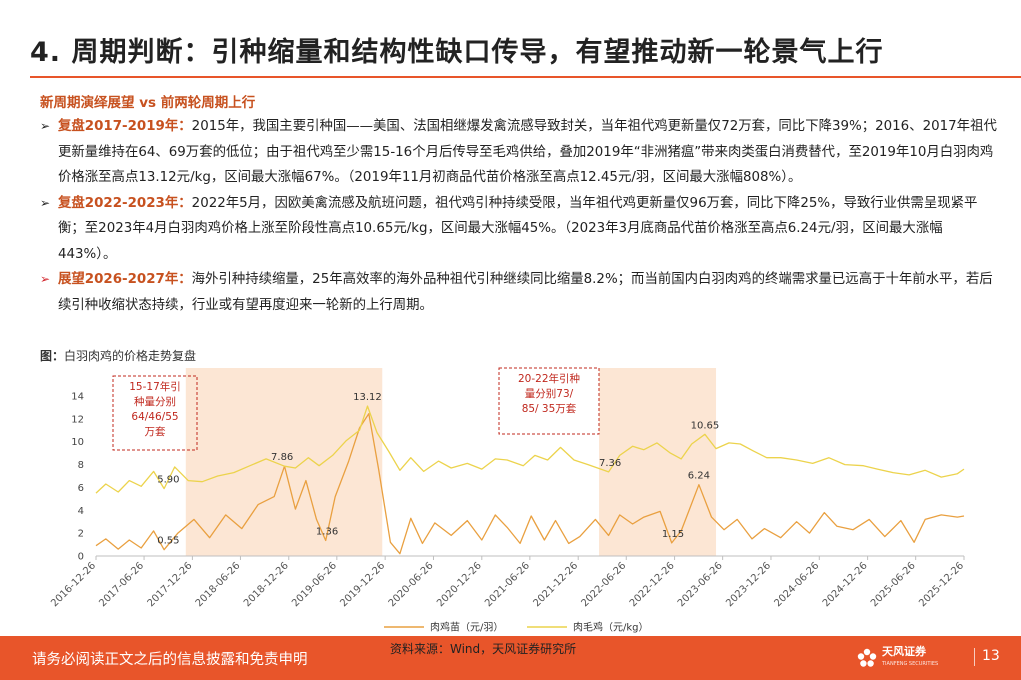 The image size is (1021, 680). What do you see at coordinates (170, 660) in the screenshot?
I see `footer-disclaimer: 请务必阅读正文之后的信息披露和免责申明` at bounding box center [170, 660].